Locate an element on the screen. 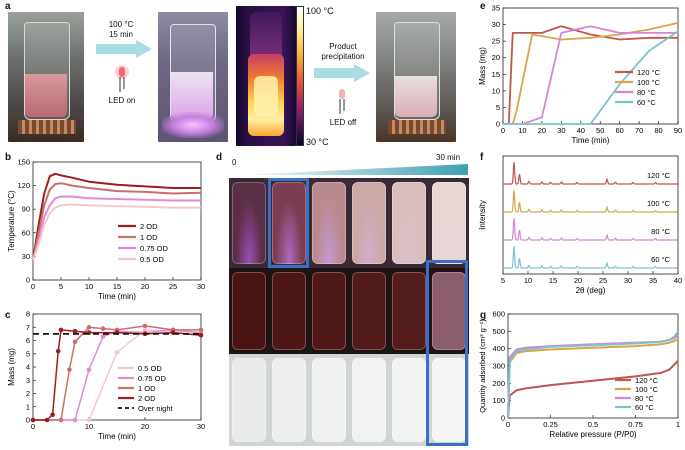  y-tick-label: 100 is located at coordinates (498, 400).